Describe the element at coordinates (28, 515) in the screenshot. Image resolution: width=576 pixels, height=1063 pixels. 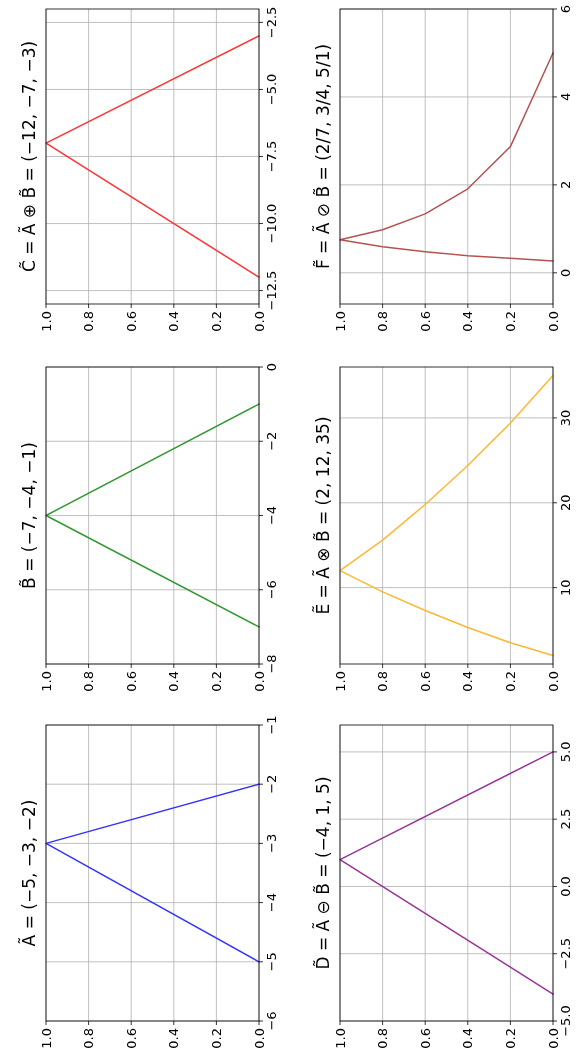
I see `text: B̃ = (−7, −4, −1)` at that location.